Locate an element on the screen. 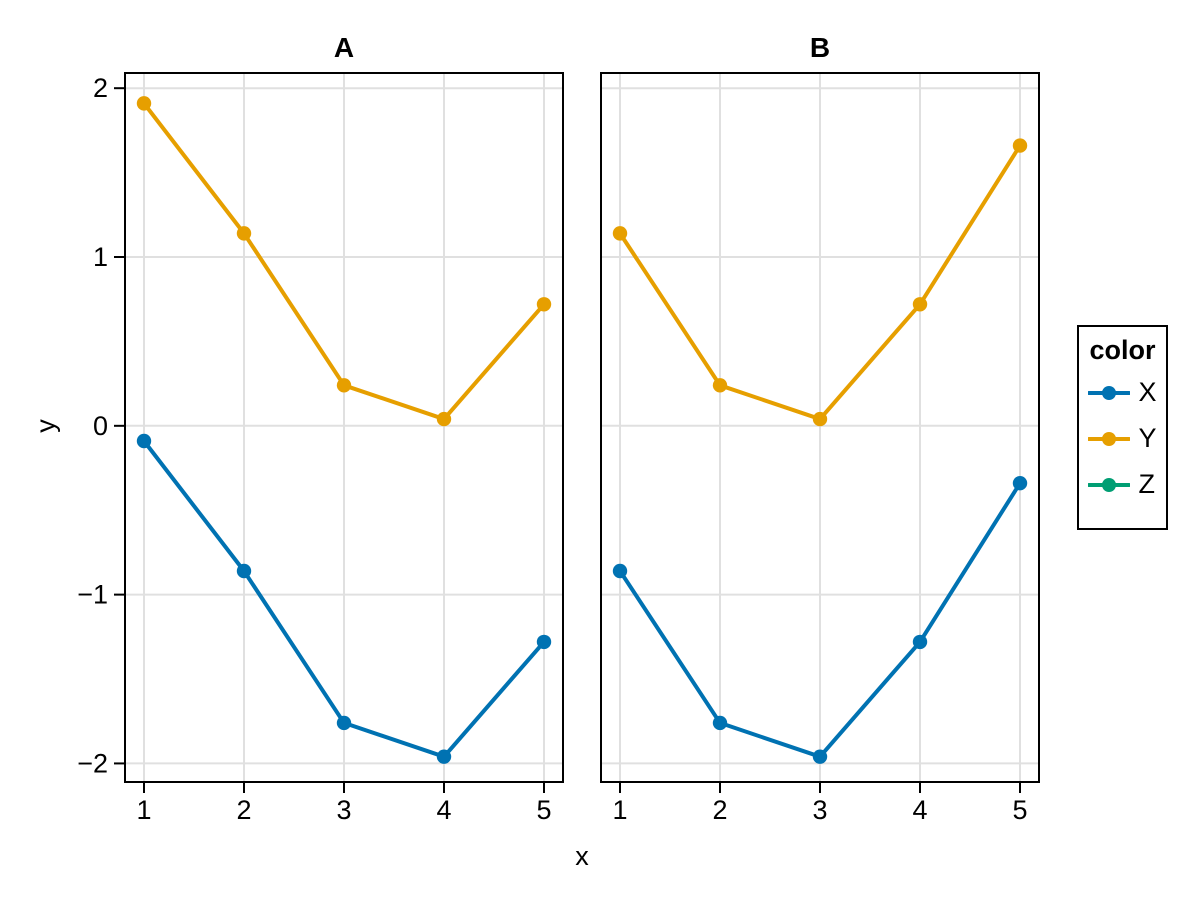 The image size is (1200, 900). legend-entry-y: Y is located at coordinates (1122, 439).